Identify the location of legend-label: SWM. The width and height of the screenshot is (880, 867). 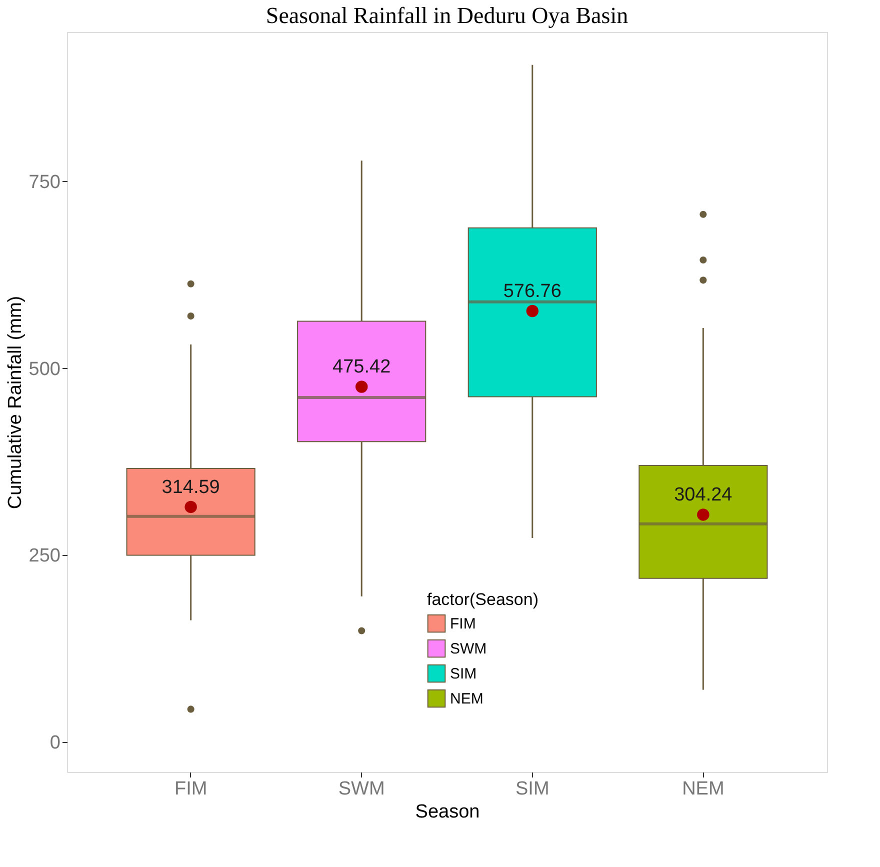
(468, 649).